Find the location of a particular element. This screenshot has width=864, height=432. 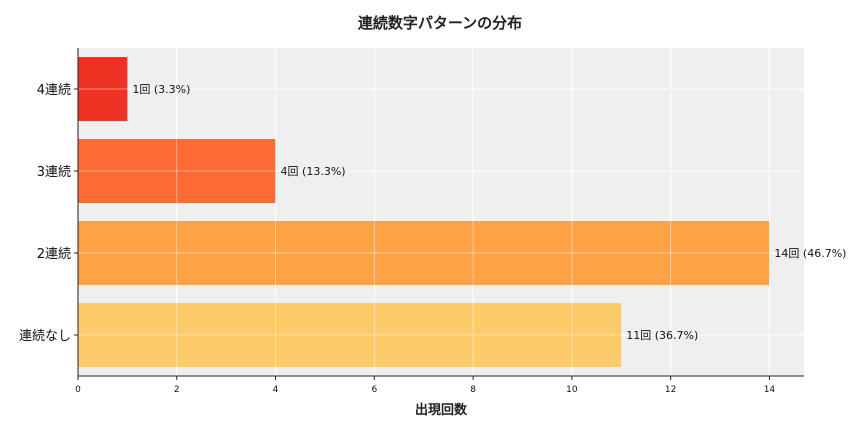

y-tick-label: 4連続 is located at coordinates (54, 90).